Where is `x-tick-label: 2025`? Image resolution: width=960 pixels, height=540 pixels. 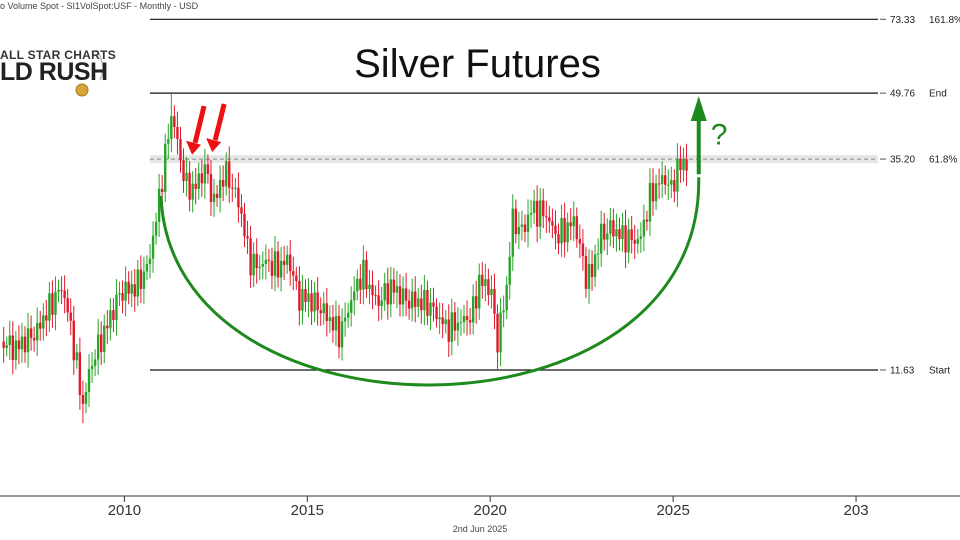 x-tick-label: 2025 is located at coordinates (672, 510).